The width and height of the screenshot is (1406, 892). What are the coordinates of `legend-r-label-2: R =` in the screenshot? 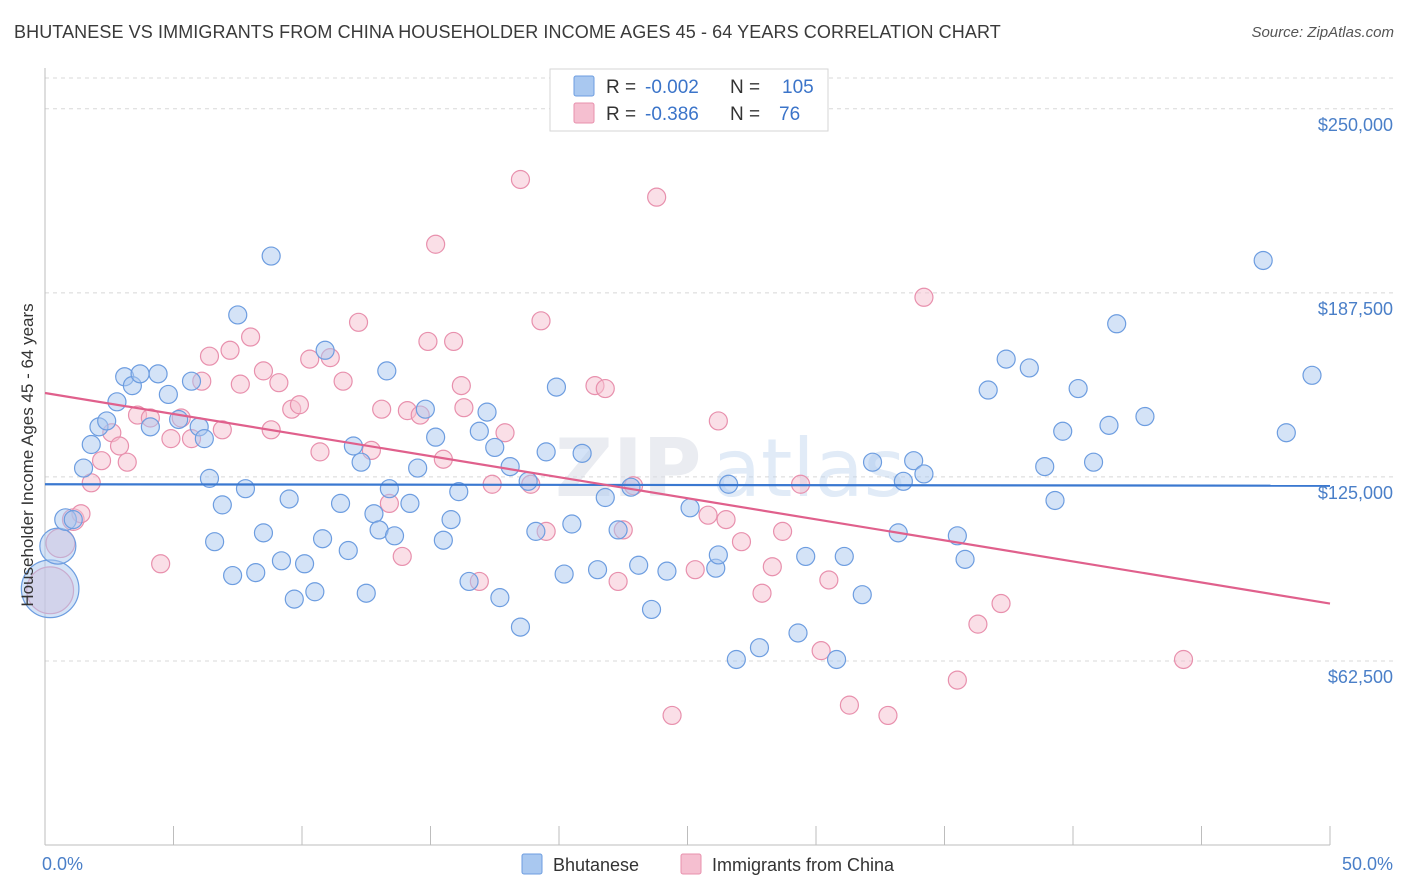 It's located at (621, 114).